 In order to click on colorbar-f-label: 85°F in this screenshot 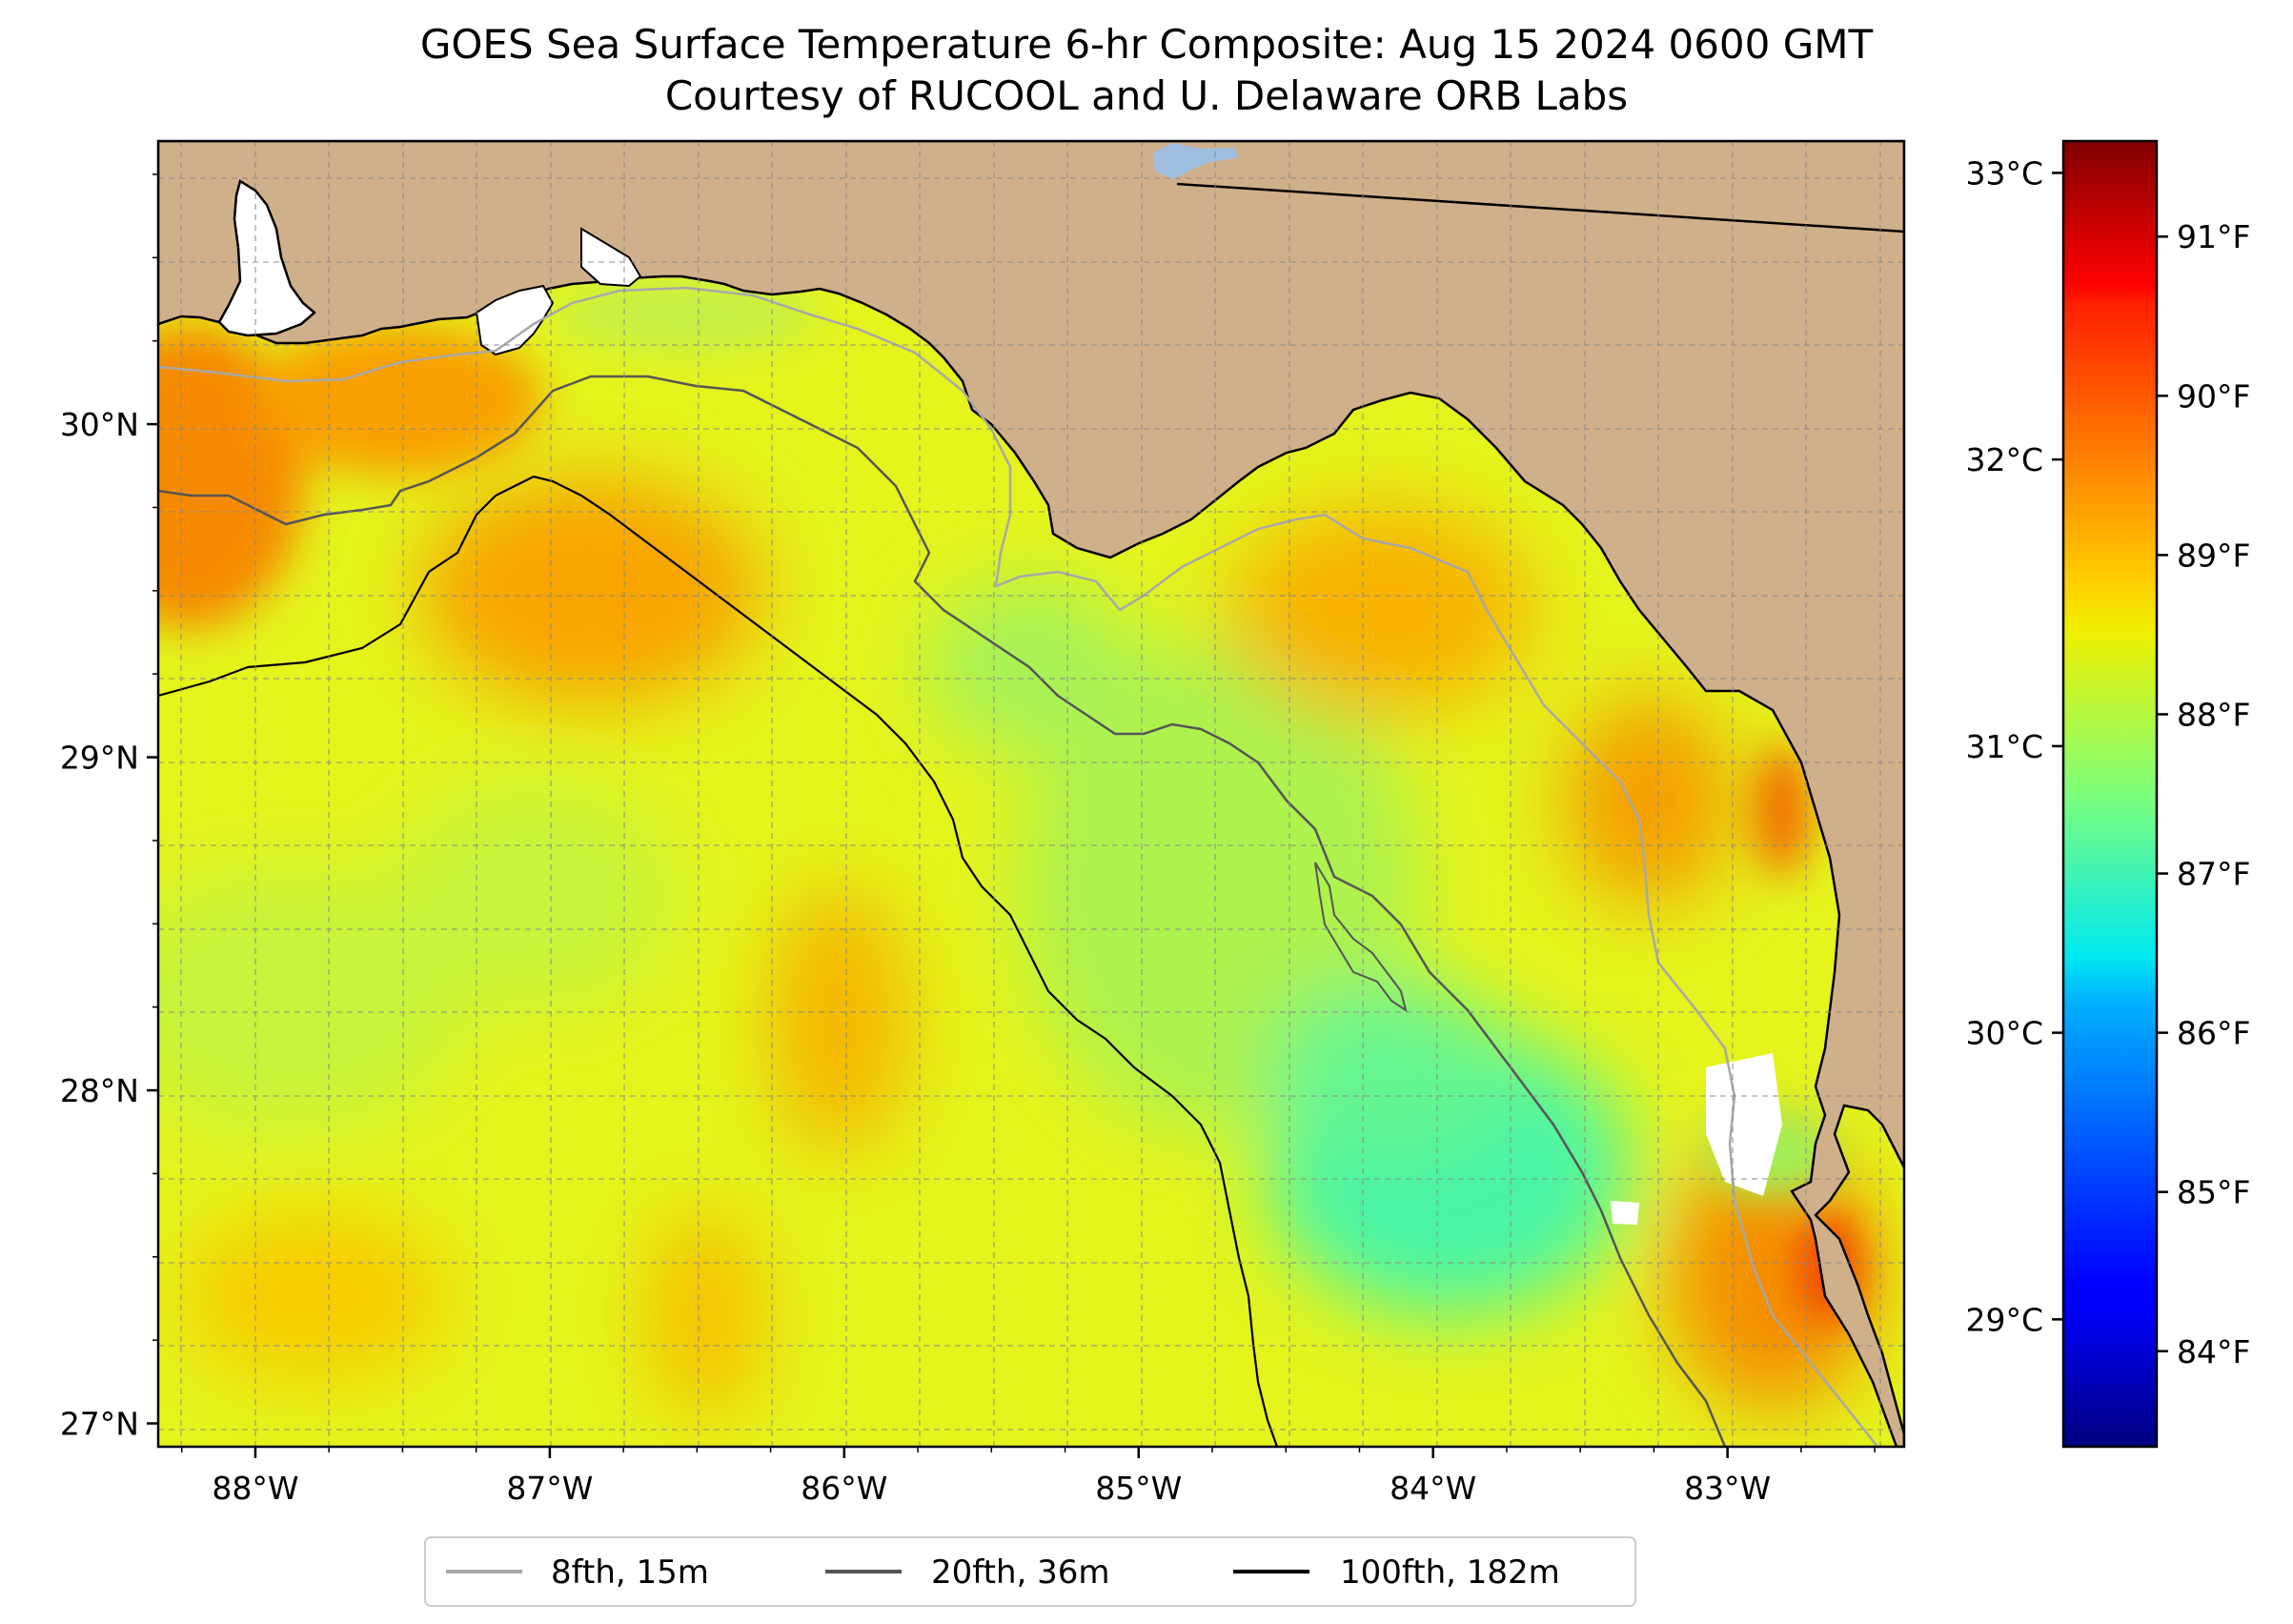, I will do `click(2213, 1192)`.